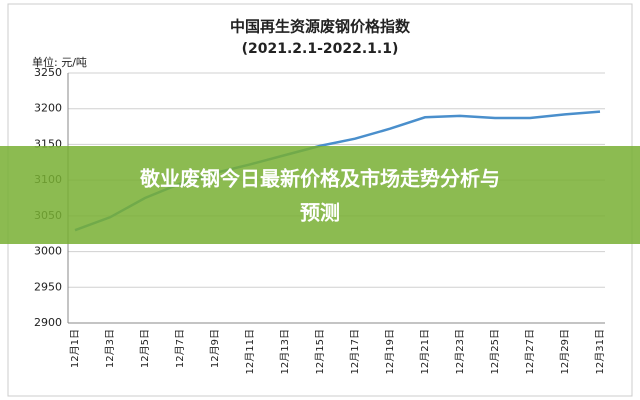  I want to click on x-tick-label: 12月7日, so click(180, 348).